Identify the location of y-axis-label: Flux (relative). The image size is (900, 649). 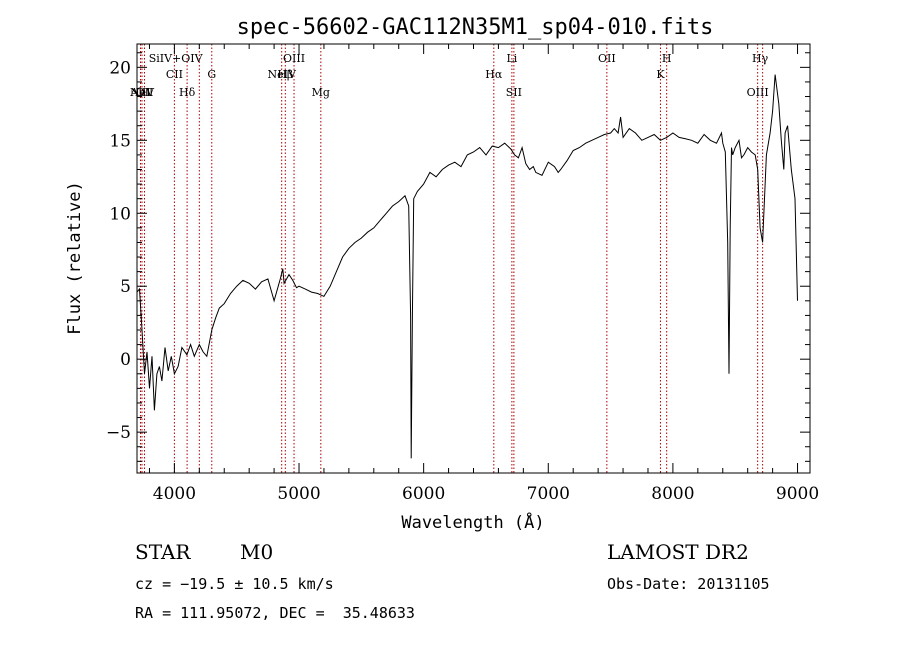
(75, 258).